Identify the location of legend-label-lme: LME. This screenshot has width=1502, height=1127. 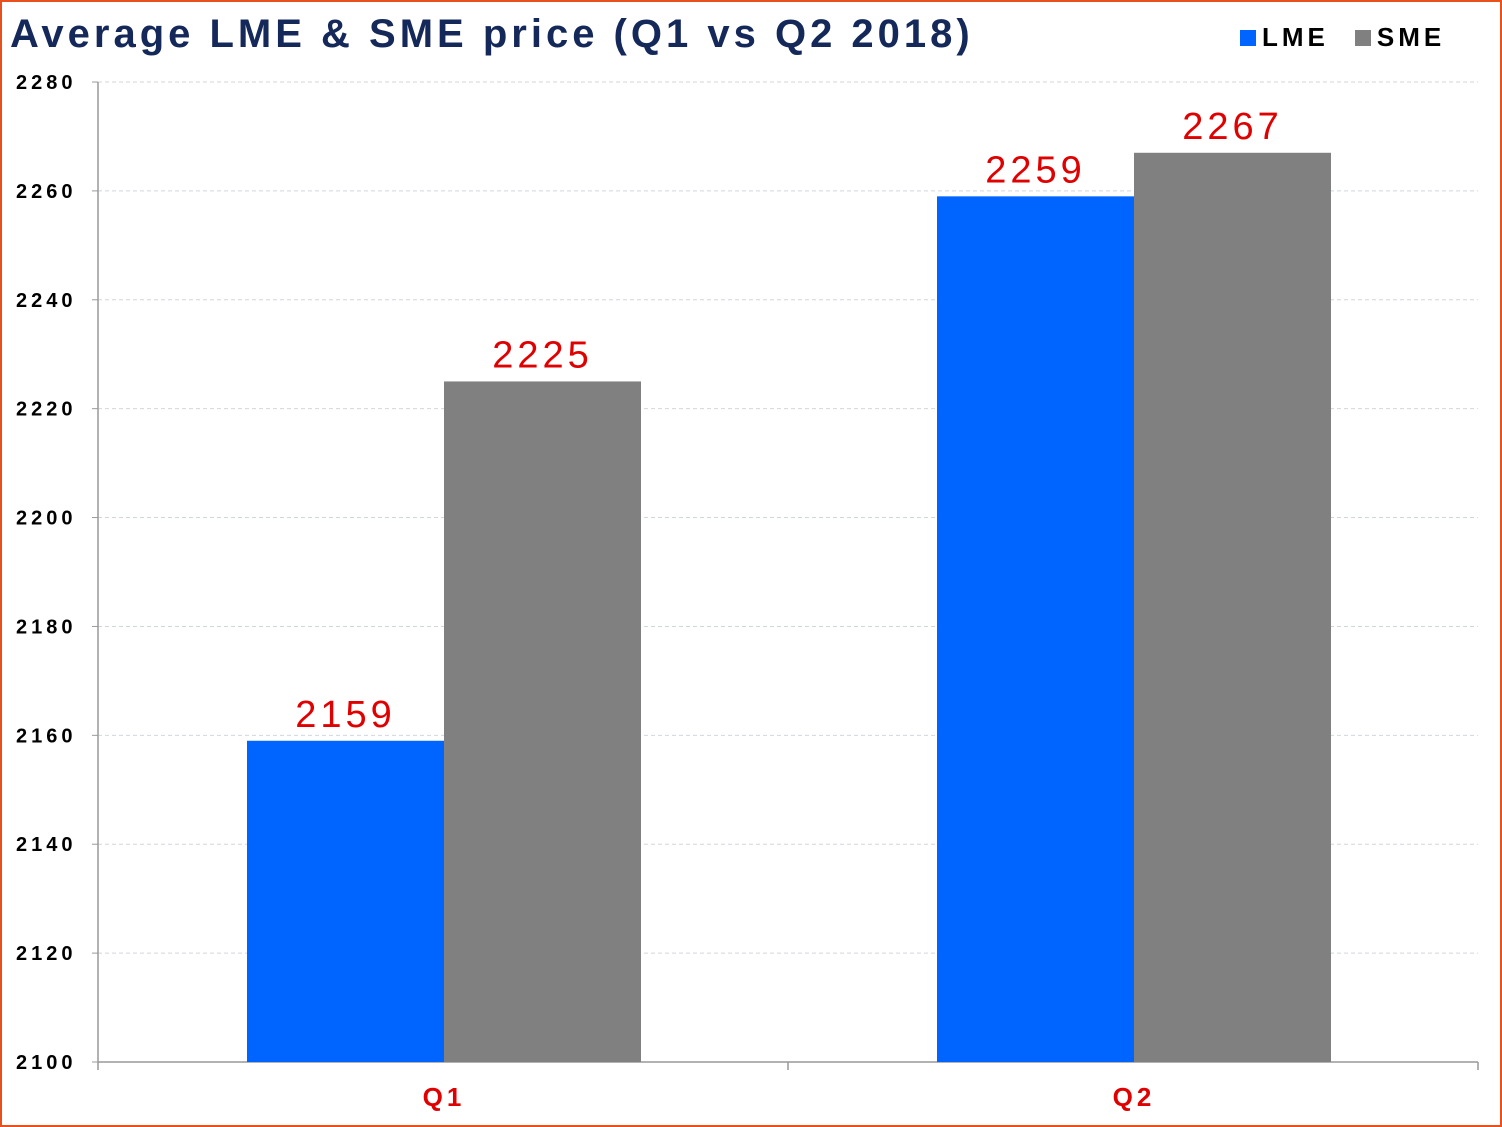
(1295, 37).